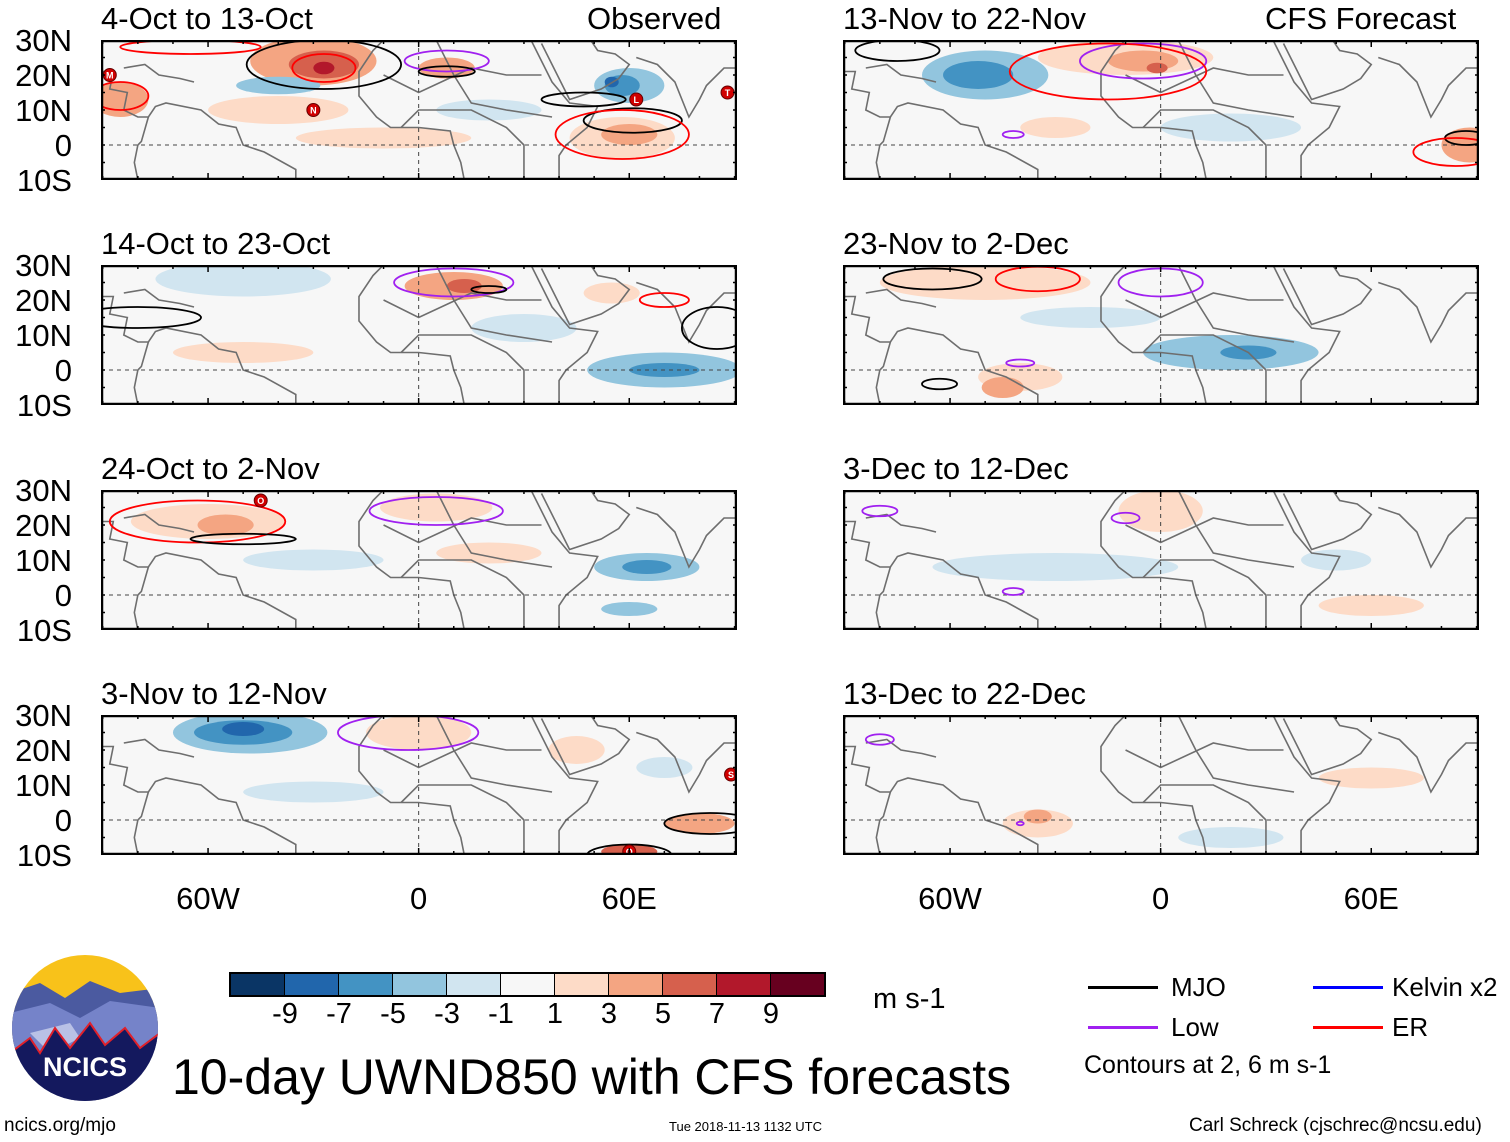  I want to click on panel-title: 23-Nov to 2-Dec, so click(956, 243).